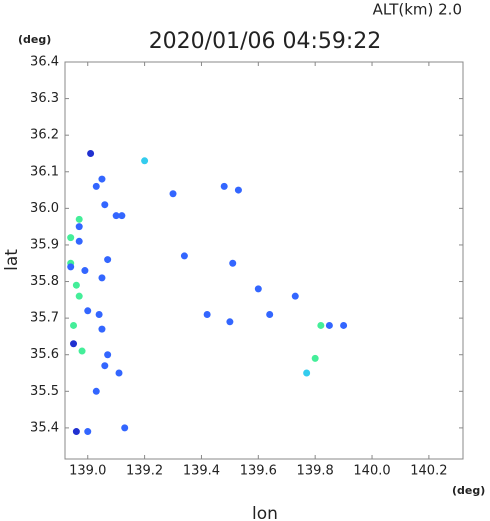  I want to click on x-tick-label: 139.8, so click(315, 471).